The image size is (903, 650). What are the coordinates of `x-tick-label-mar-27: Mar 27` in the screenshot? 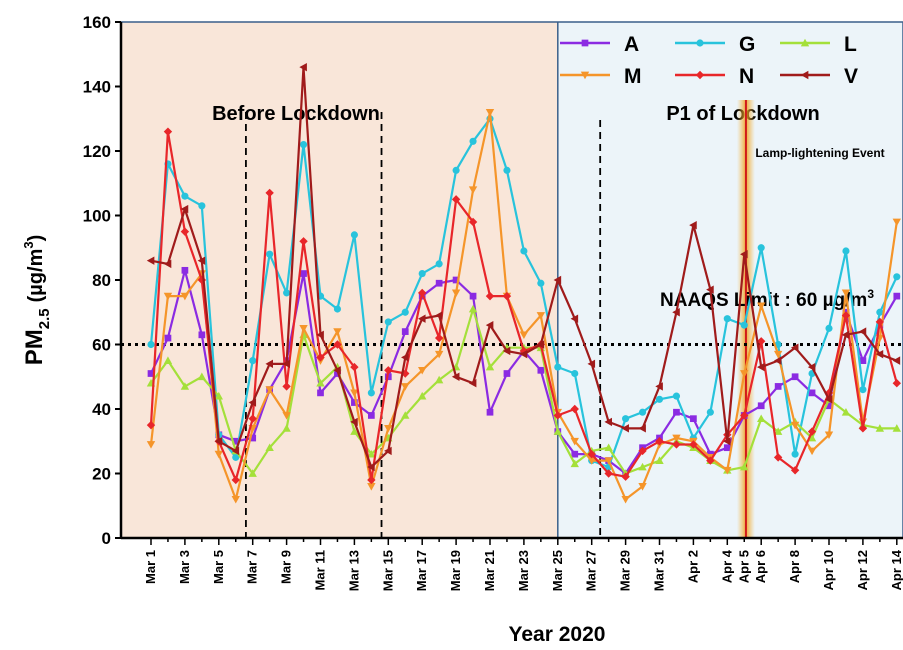 It's located at (591, 570).